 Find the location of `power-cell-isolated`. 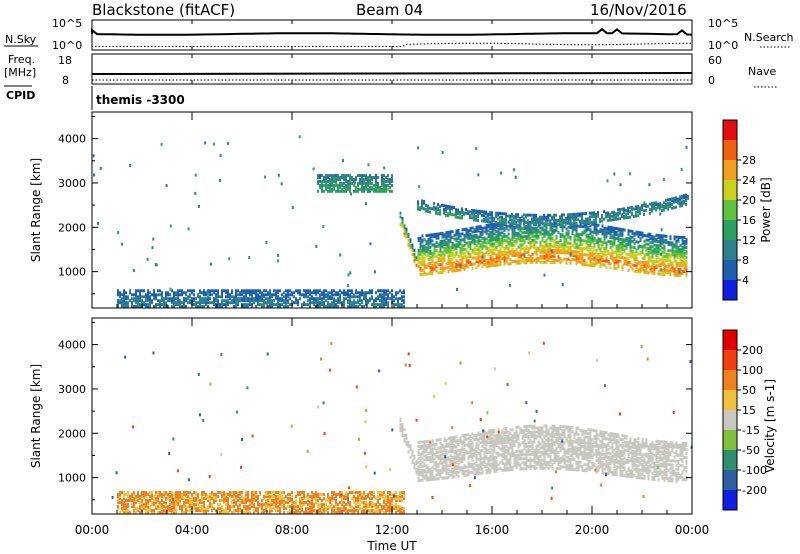

power-cell-isolated is located at coordinates (442, 152).